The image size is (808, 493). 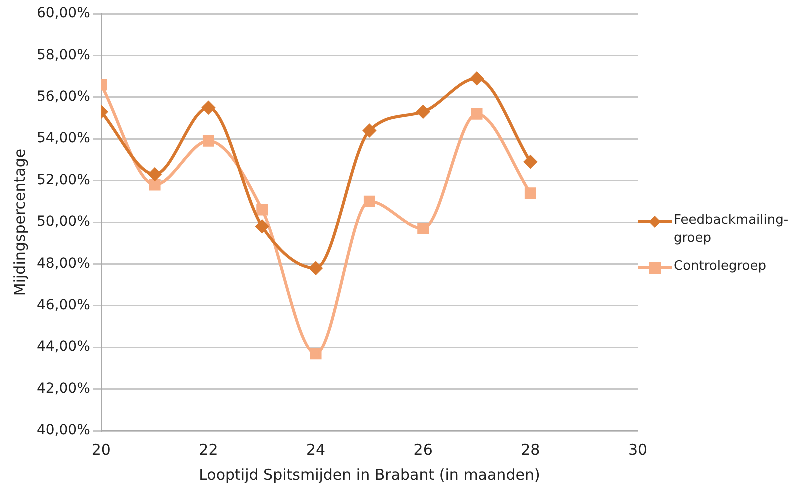 What do you see at coordinates (63, 180) in the screenshot?
I see `y-tick-label: 52,00%` at bounding box center [63, 180].